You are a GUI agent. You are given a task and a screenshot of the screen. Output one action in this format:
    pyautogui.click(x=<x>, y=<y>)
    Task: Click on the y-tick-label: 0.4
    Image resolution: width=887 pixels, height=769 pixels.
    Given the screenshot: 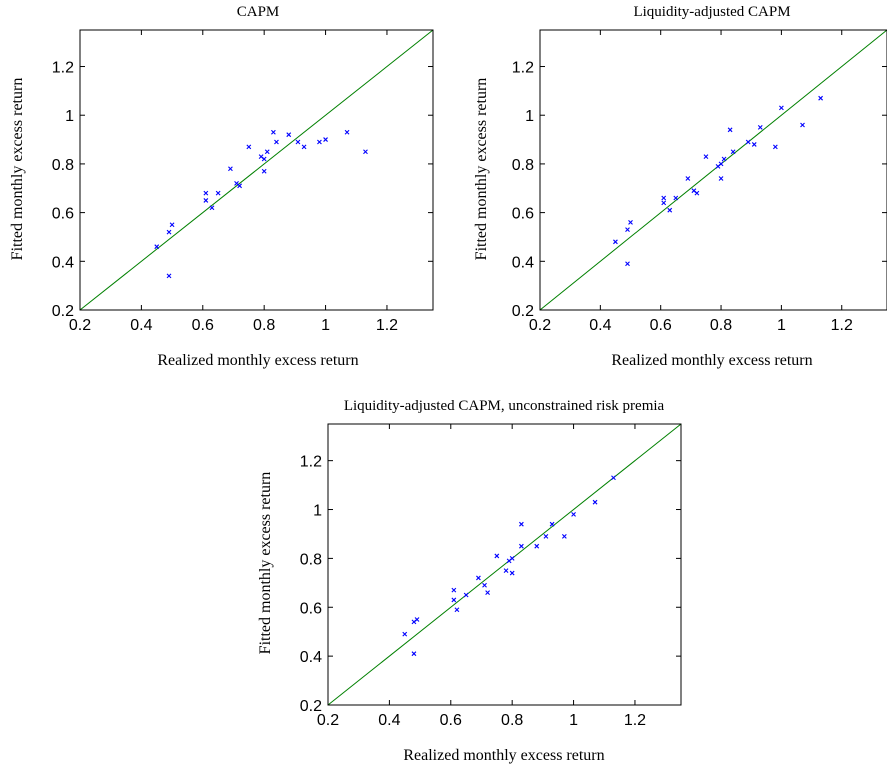 What is the action you would take?
    pyautogui.click(x=523, y=262)
    